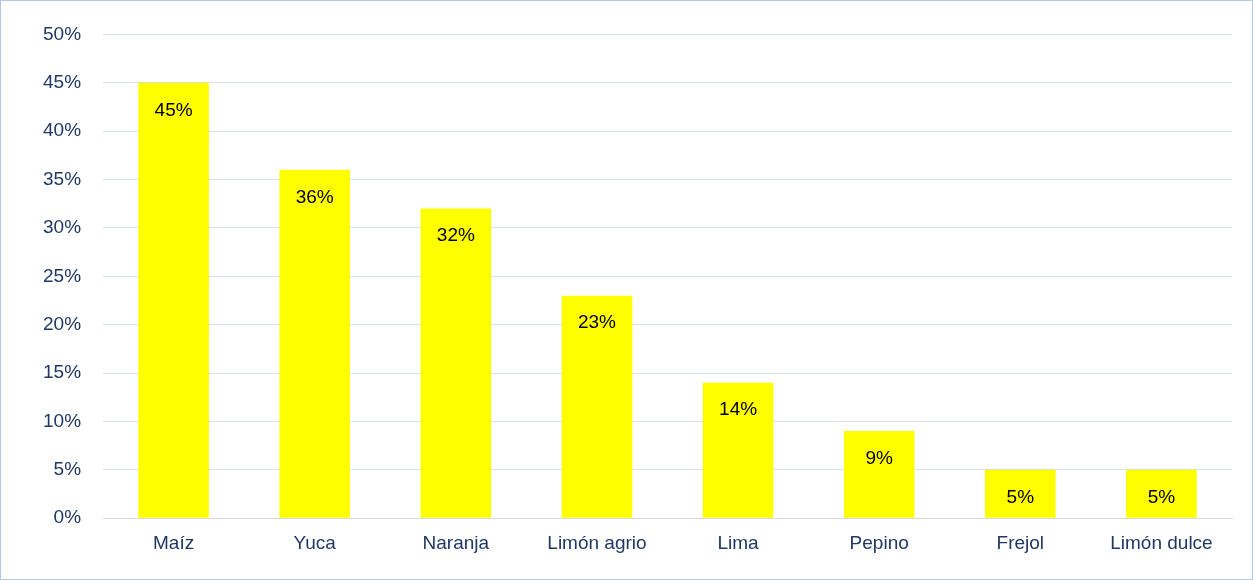  Describe the element at coordinates (62, 323) in the screenshot. I see `y-tick-label: 20%` at that location.